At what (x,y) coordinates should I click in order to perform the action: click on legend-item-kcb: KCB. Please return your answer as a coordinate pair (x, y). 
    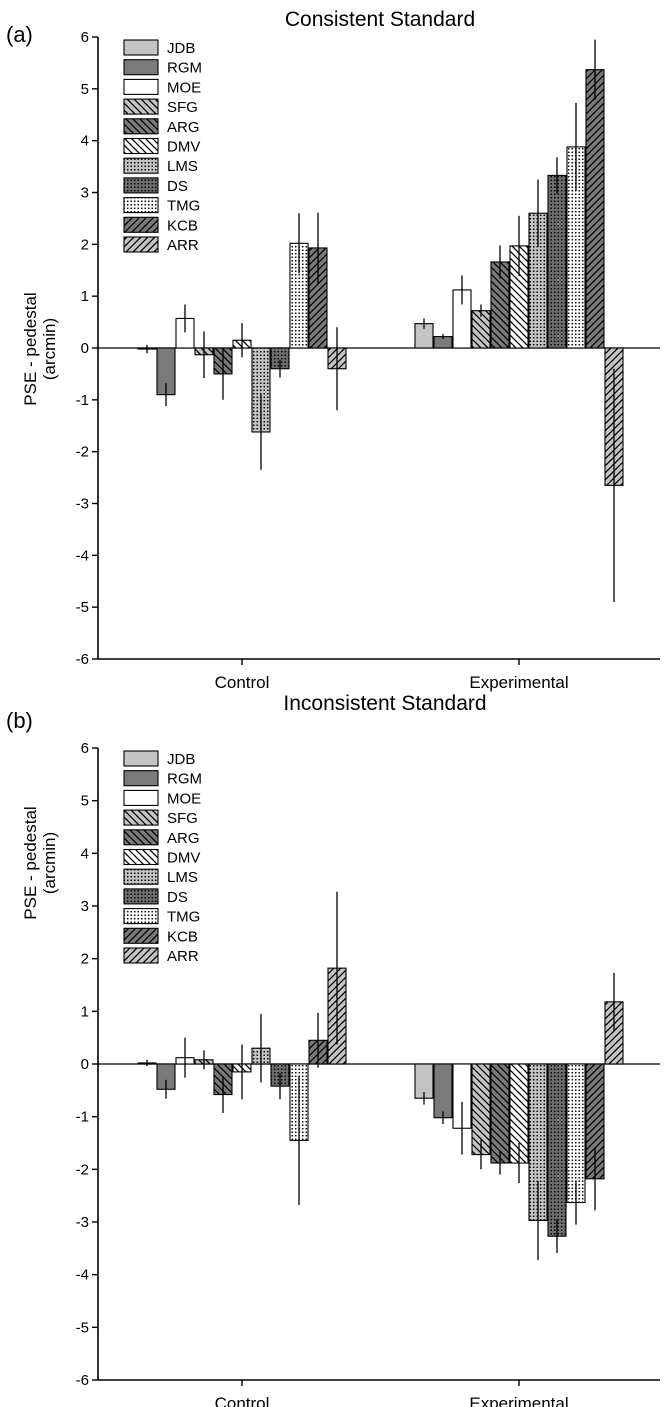
    Looking at the image, I should click on (160, 936).